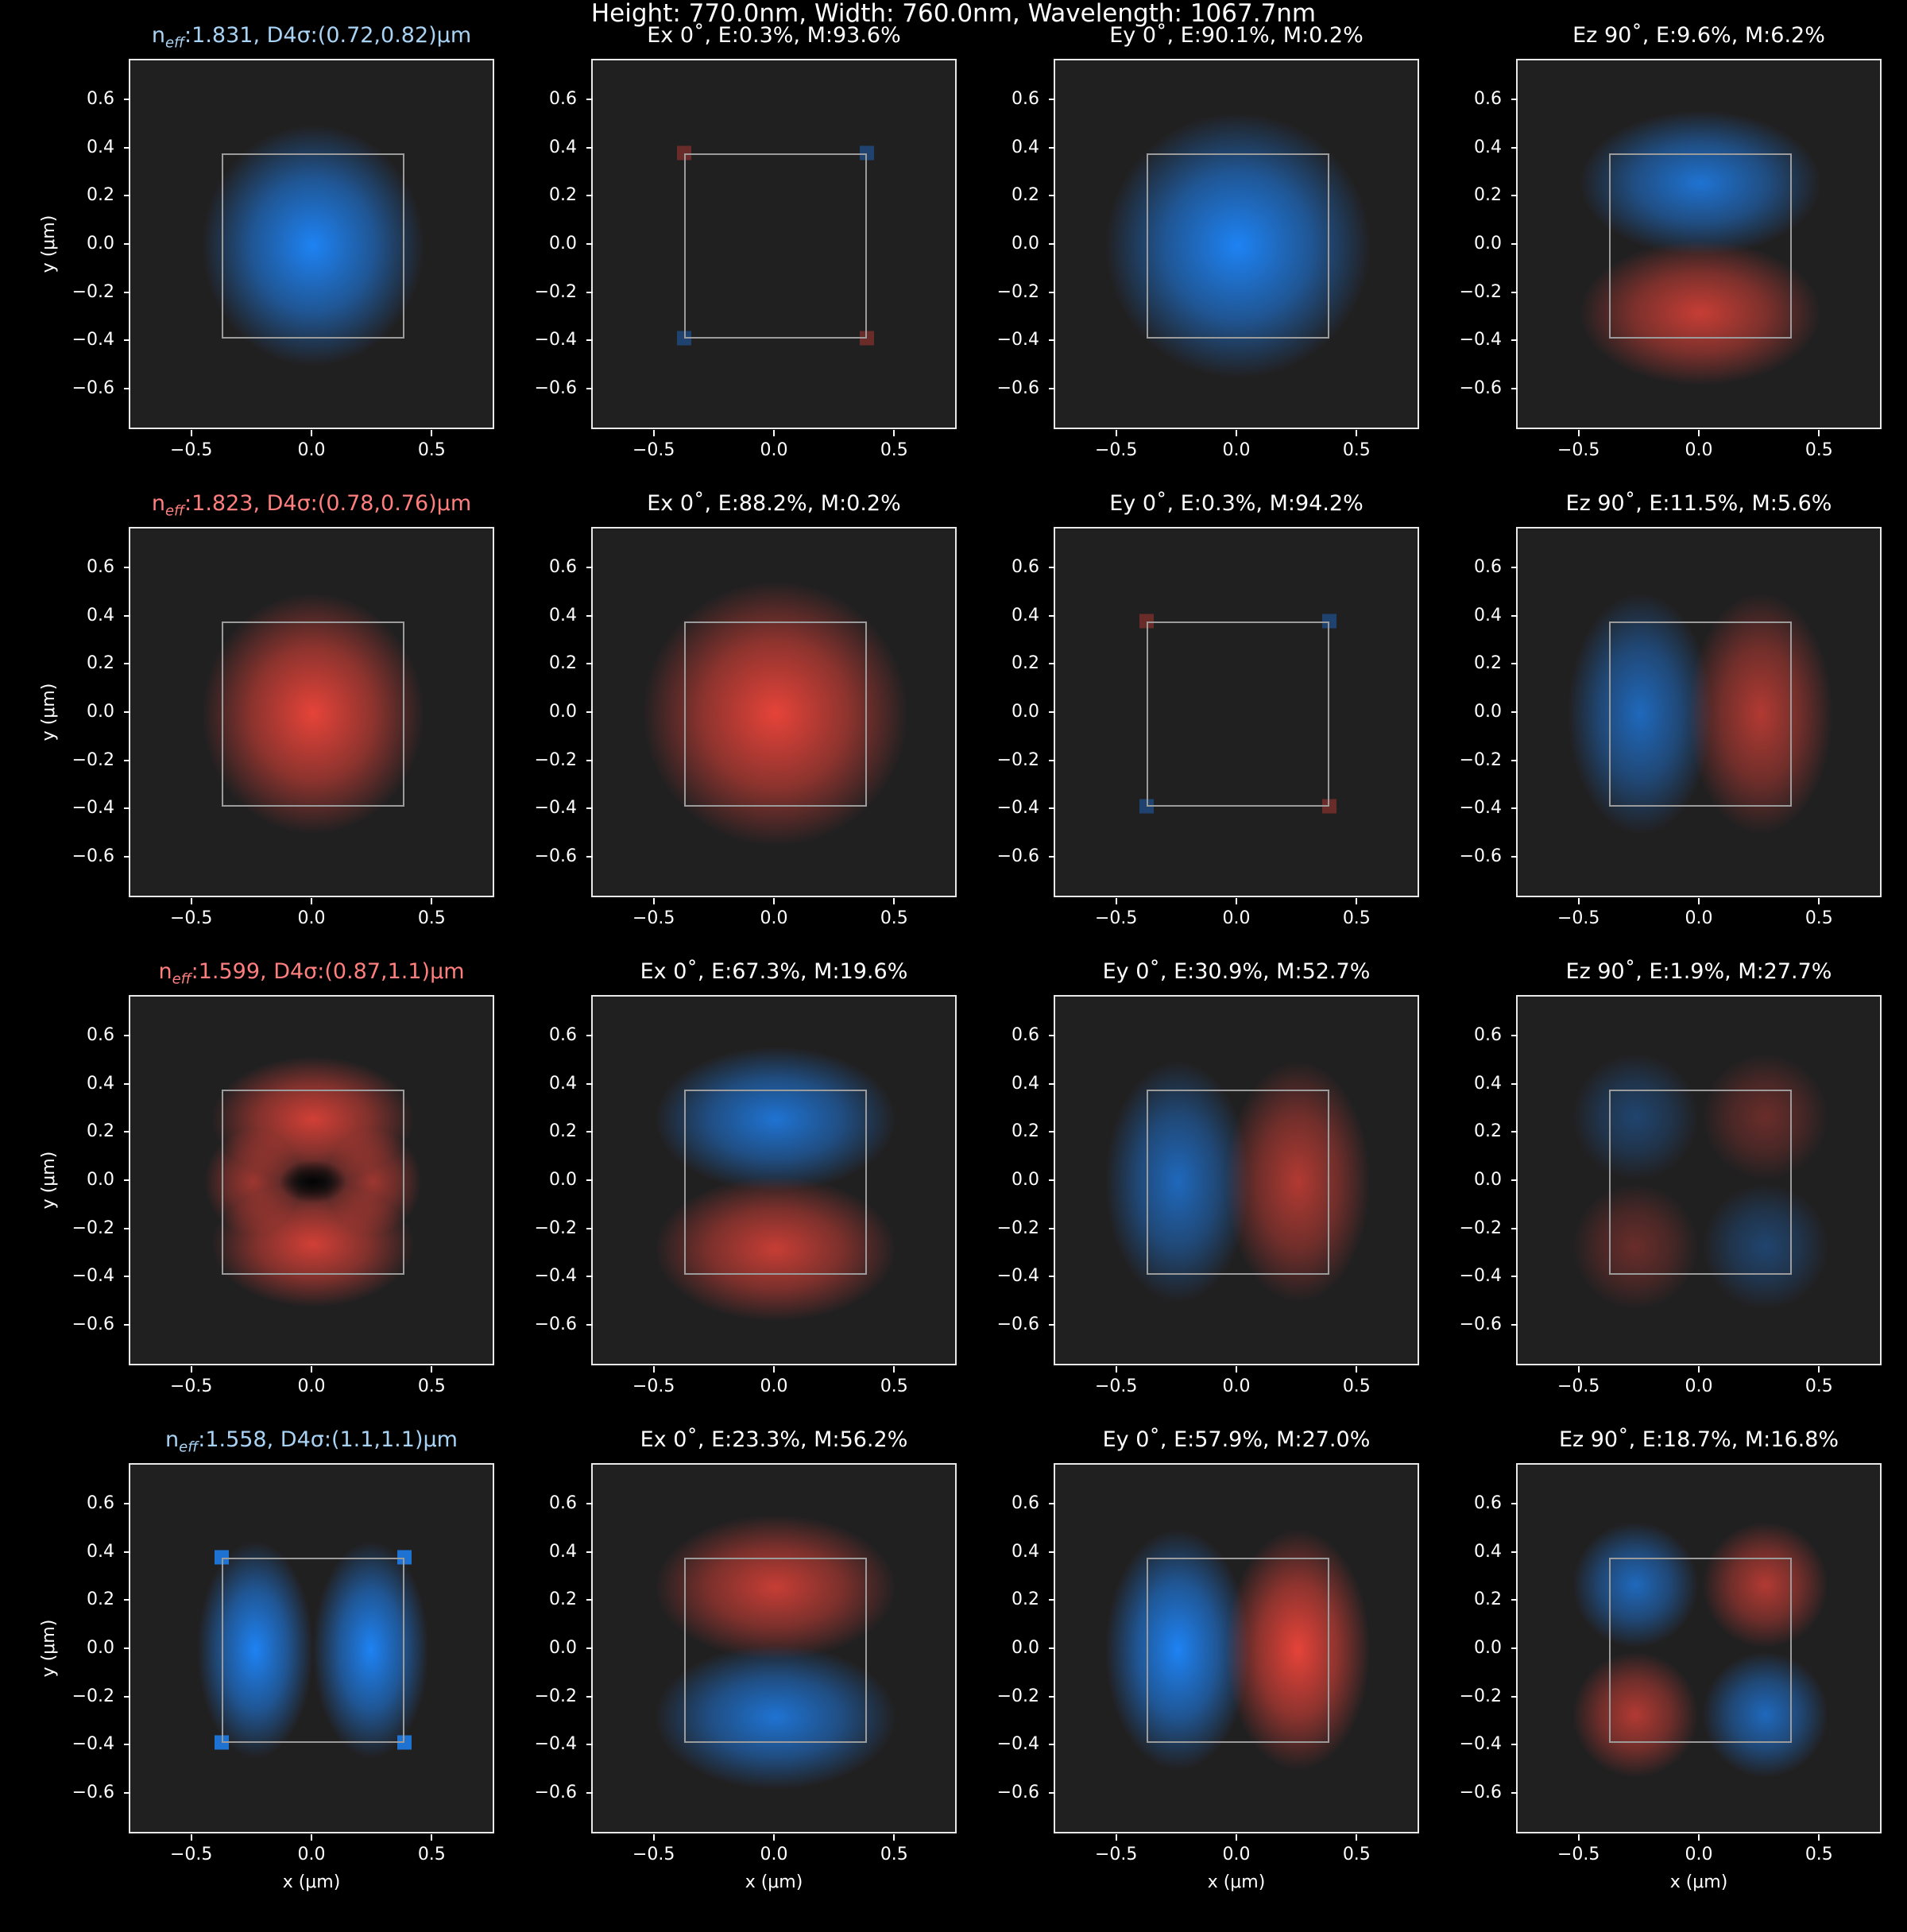 The height and width of the screenshot is (1932, 1907). I want to click on mode-title: neff:1.831, D4σ:(0.72,0.82)μm, so click(311, 39).